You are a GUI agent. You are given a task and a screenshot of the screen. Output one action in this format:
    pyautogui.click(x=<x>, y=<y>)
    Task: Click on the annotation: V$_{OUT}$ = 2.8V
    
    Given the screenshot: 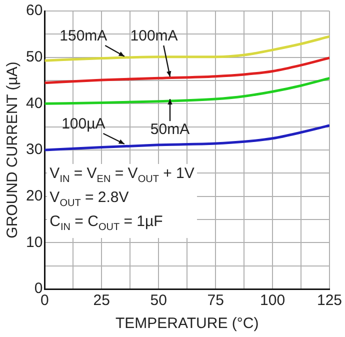 What is the action you would take?
    pyautogui.click(x=90, y=199)
    